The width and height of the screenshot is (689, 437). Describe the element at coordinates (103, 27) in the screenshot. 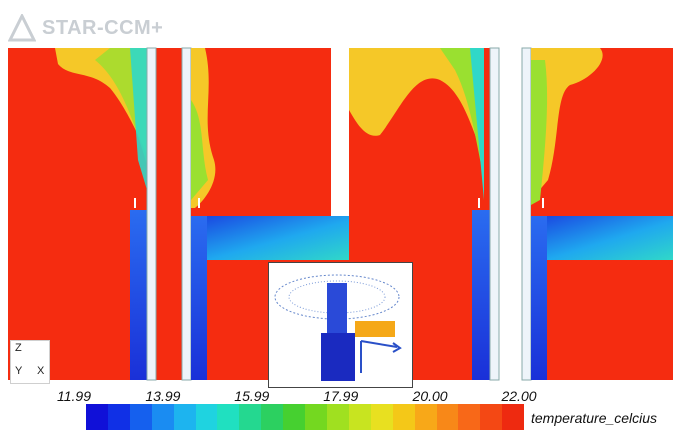

I see `app-logo-text: STAR-CCM+` at that location.